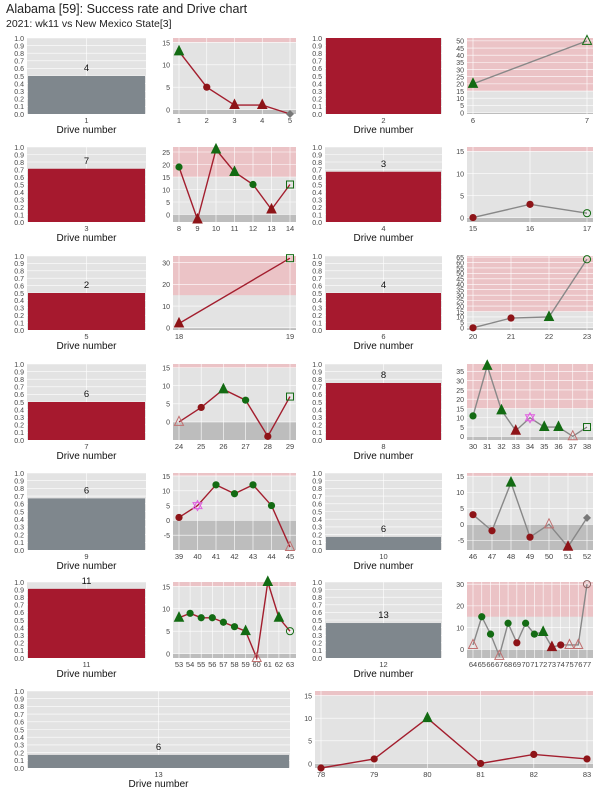 The width and height of the screenshot is (600, 800). I want to click on x-tick-label: 8, so click(179, 228).